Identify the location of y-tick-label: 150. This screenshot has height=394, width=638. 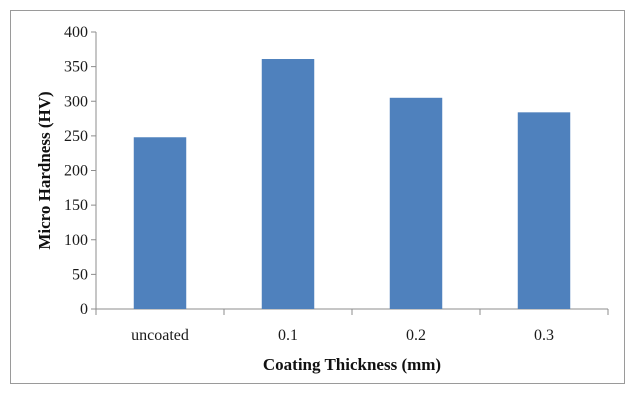
(76, 205).